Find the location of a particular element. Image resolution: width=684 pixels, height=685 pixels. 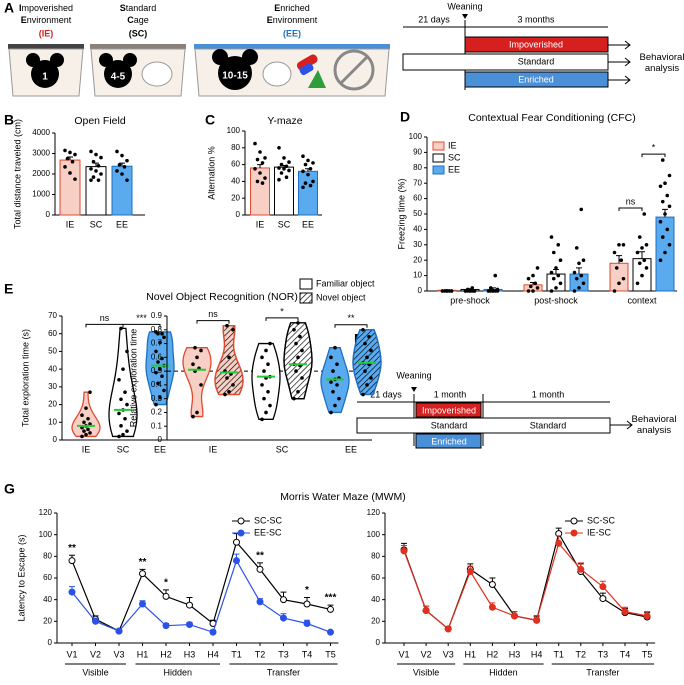

chart-title: Novel Object Recognition (NOR) is located at coordinates (222, 297).